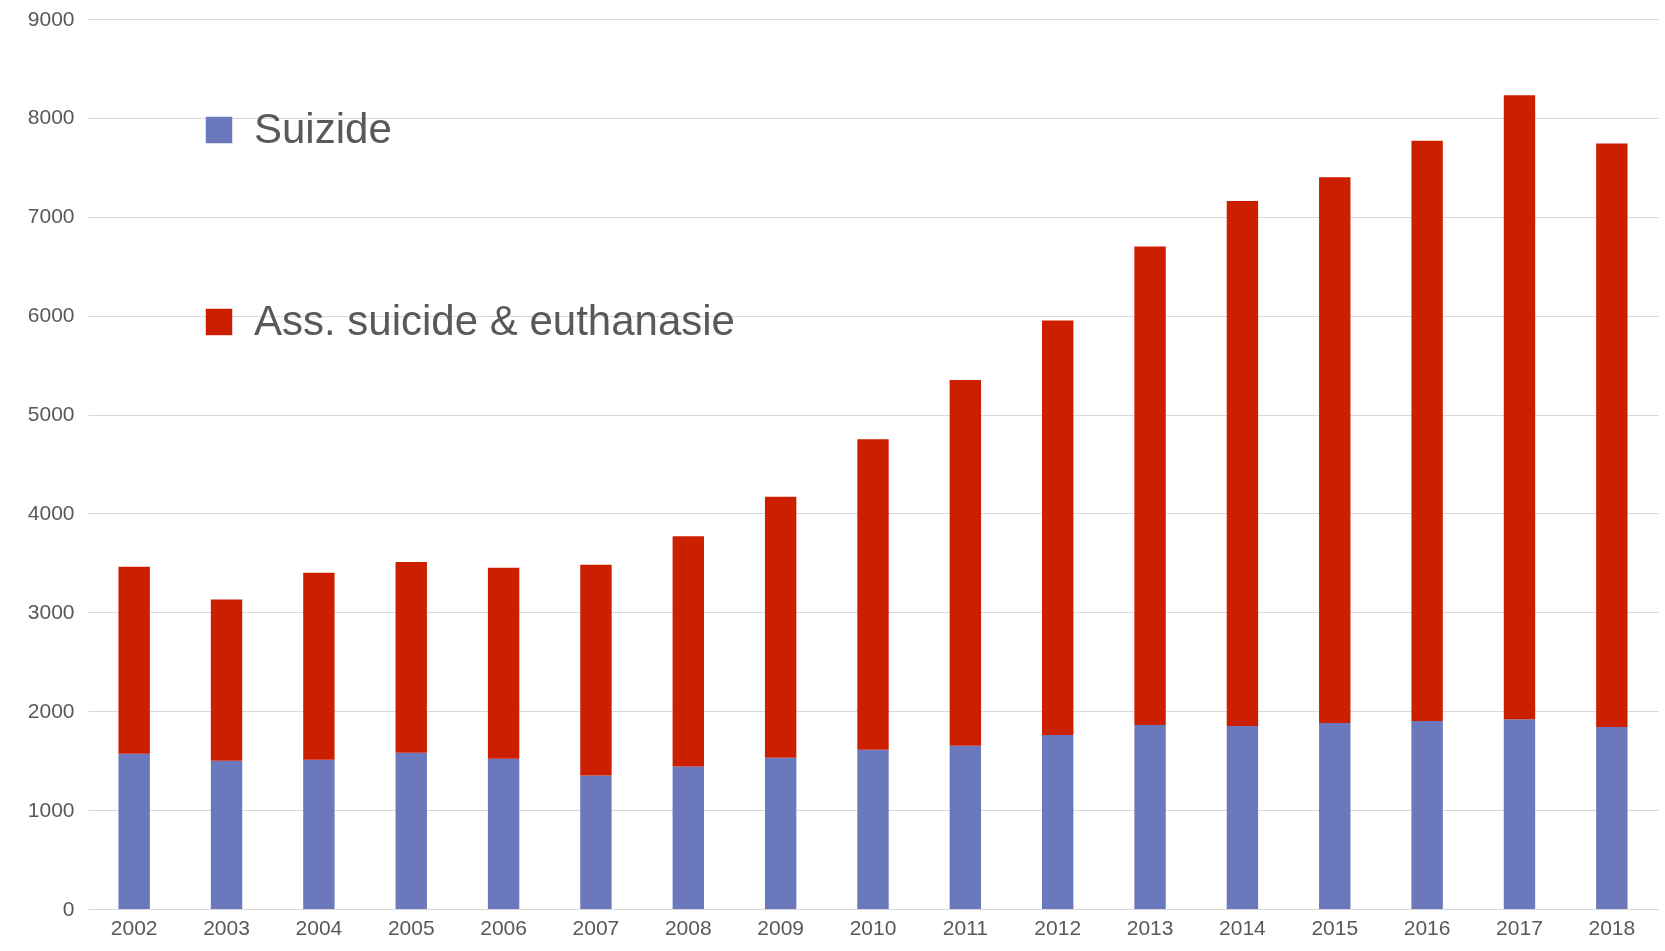 The width and height of the screenshot is (1665, 951). What do you see at coordinates (51, 216) in the screenshot?
I see `y-tick-label: 7000` at bounding box center [51, 216].